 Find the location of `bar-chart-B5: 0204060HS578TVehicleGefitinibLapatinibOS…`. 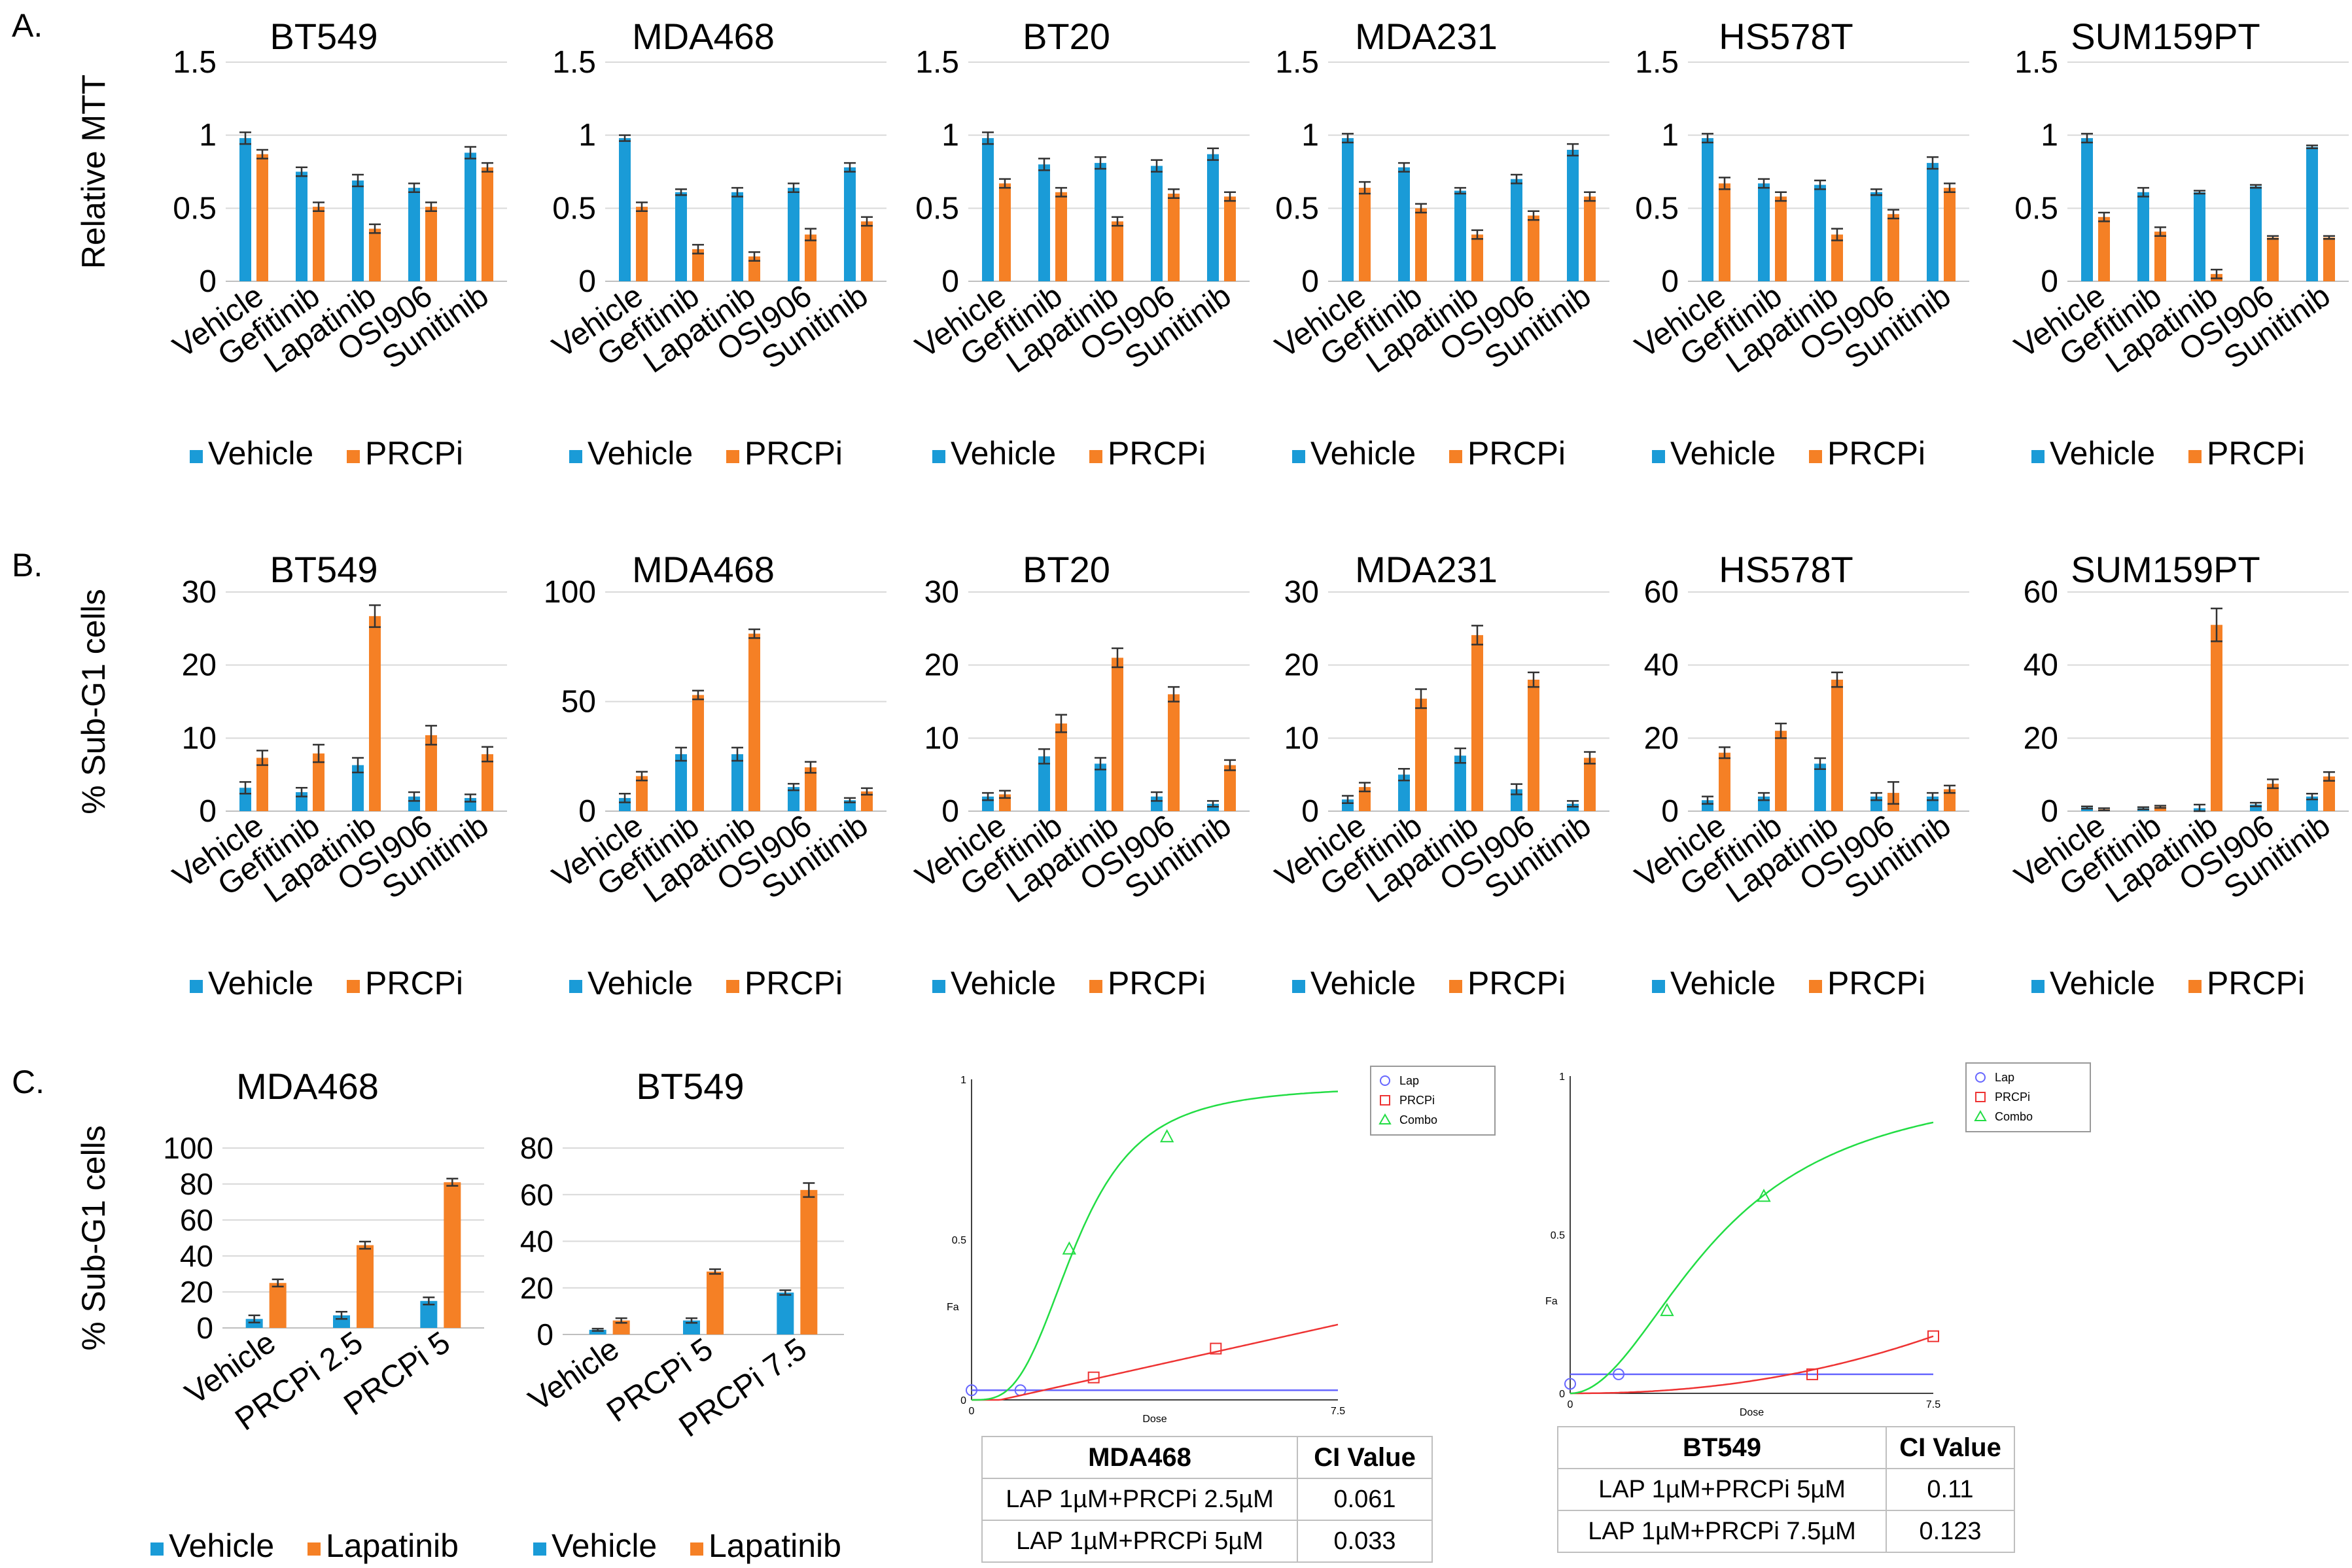

bar-chart-B5: 0204060HS578TVehicleGefitinibLapatinibOS… is located at coordinates (1799, 776).